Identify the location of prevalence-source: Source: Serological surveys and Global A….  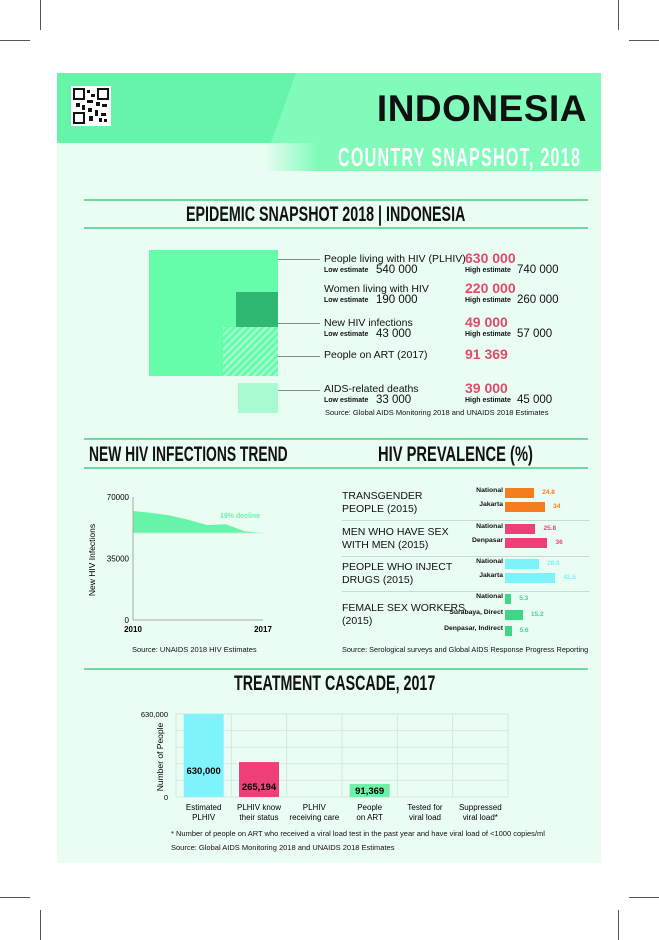
(465, 649).